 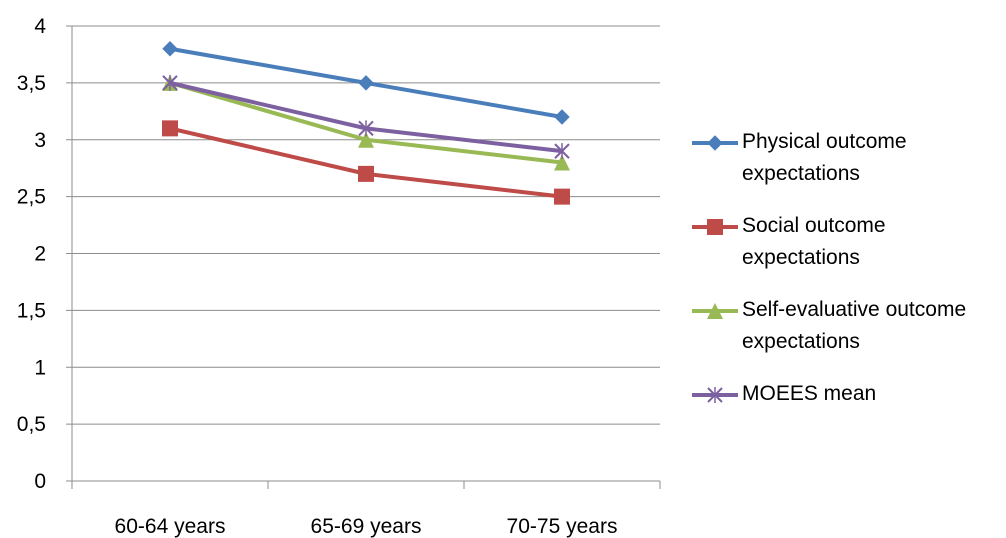 What do you see at coordinates (31, 424) in the screenshot?
I see `y-tick-label: 0,5` at bounding box center [31, 424].